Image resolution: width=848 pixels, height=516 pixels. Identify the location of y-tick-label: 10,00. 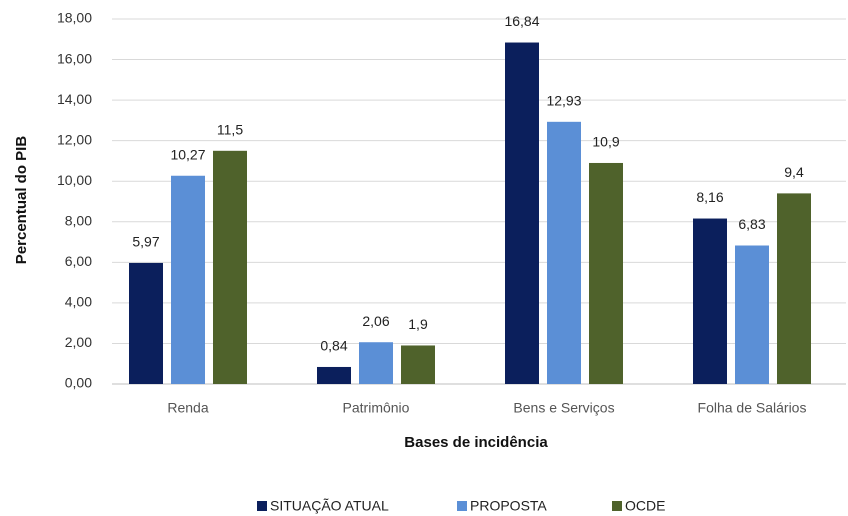
(74, 180).